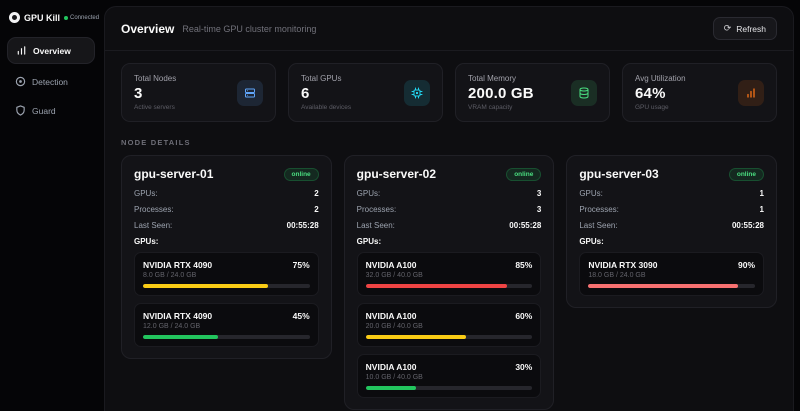  I want to click on stat-card-total-gpus: Total GPUs 6 Available devices, so click(365, 92).